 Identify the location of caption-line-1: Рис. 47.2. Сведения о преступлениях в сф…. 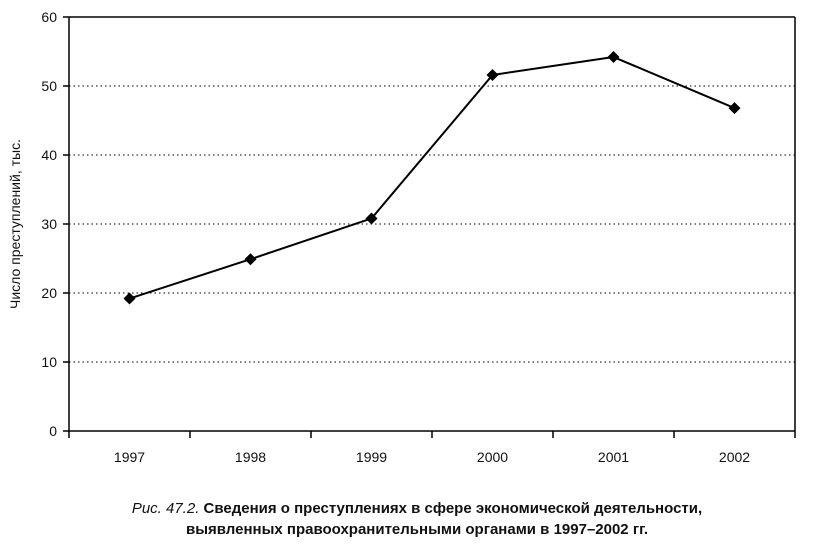
(417, 508).